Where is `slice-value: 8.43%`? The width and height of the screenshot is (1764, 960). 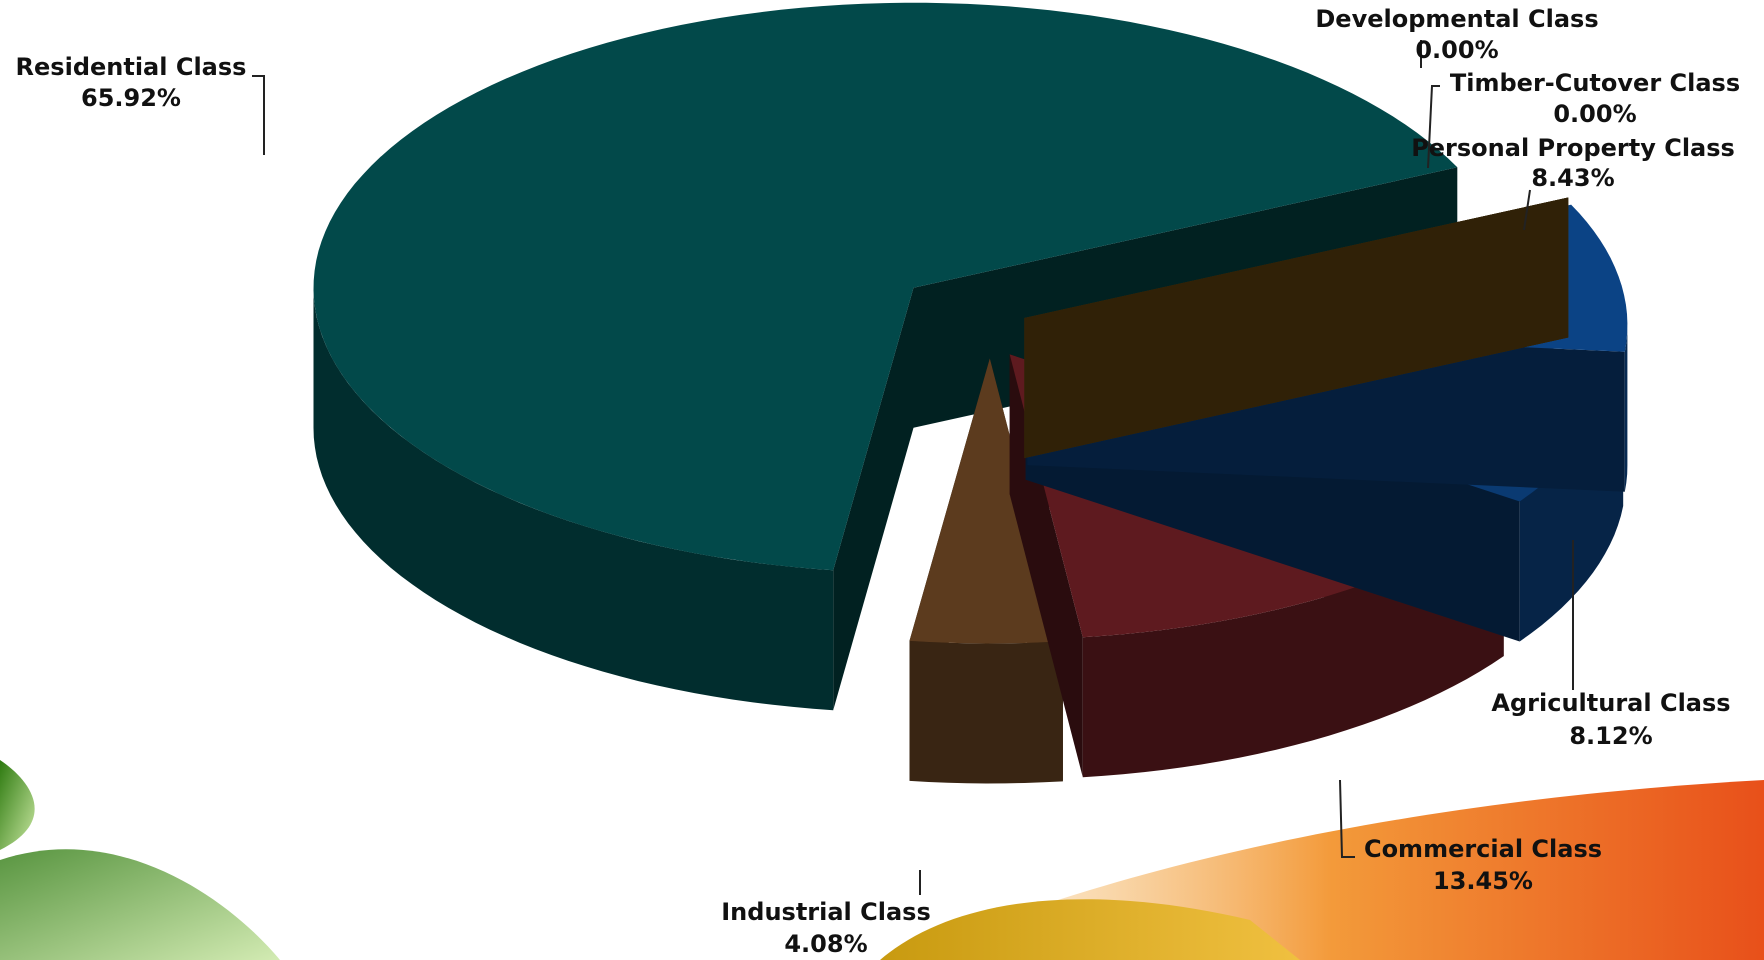 slice-value: 8.43% is located at coordinates (1572, 178).